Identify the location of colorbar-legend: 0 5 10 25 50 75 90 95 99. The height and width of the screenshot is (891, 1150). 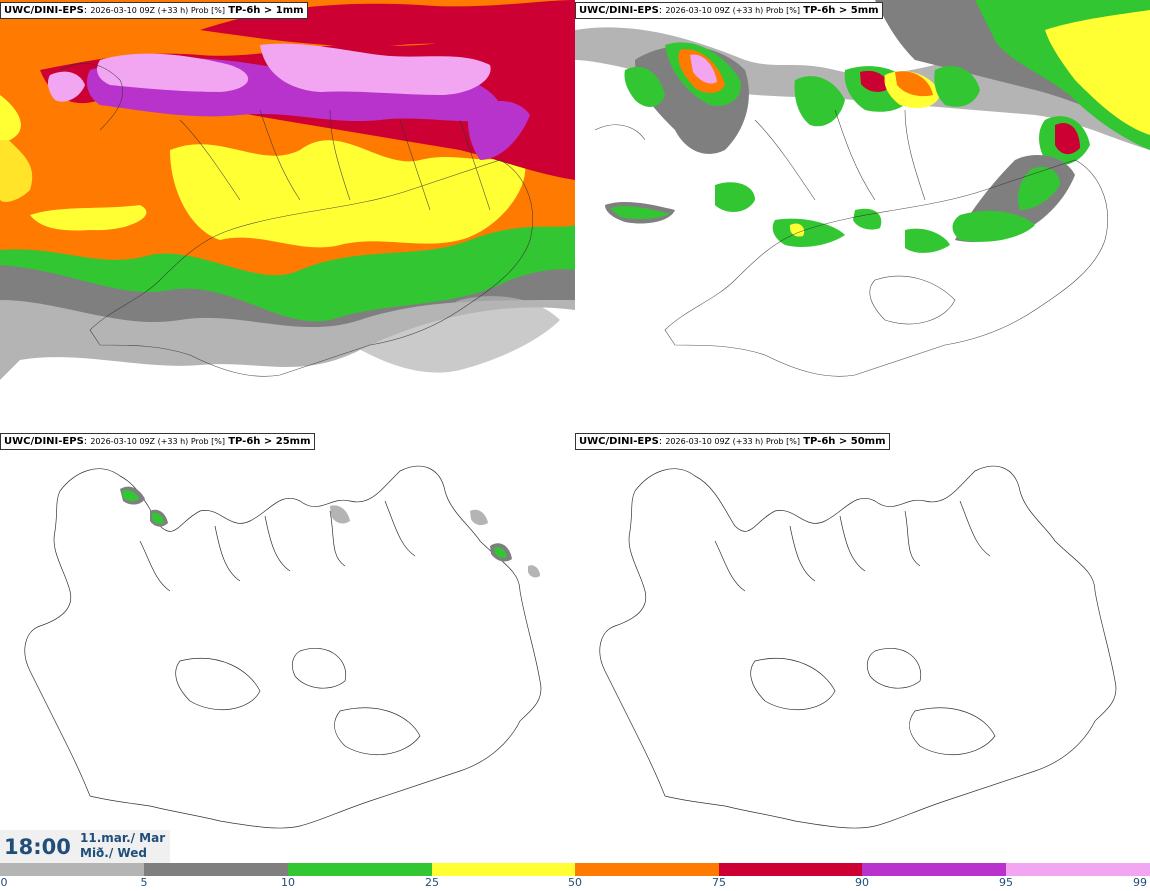
(575, 877).